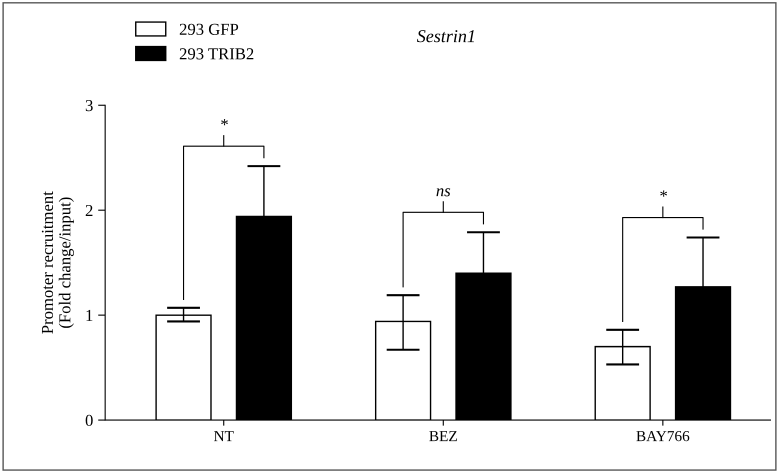 The height and width of the screenshot is (472, 779). What do you see at coordinates (443, 192) in the screenshot?
I see `annotation: ns` at bounding box center [443, 192].